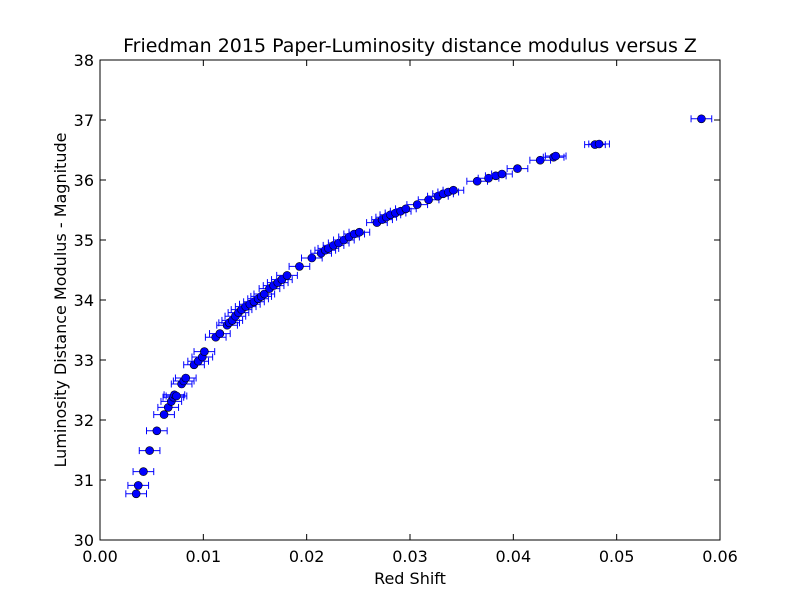 This screenshot has height=600, width=800. I want to click on y-tick-label: 35, so click(84, 240).